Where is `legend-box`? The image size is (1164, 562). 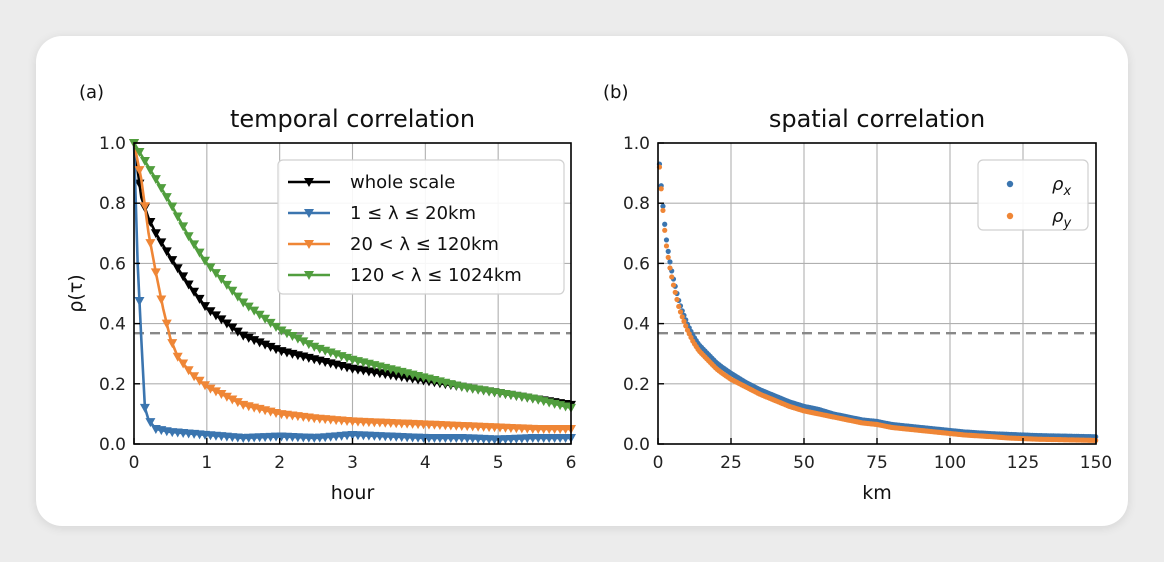
legend-box is located at coordinates (1033, 195).